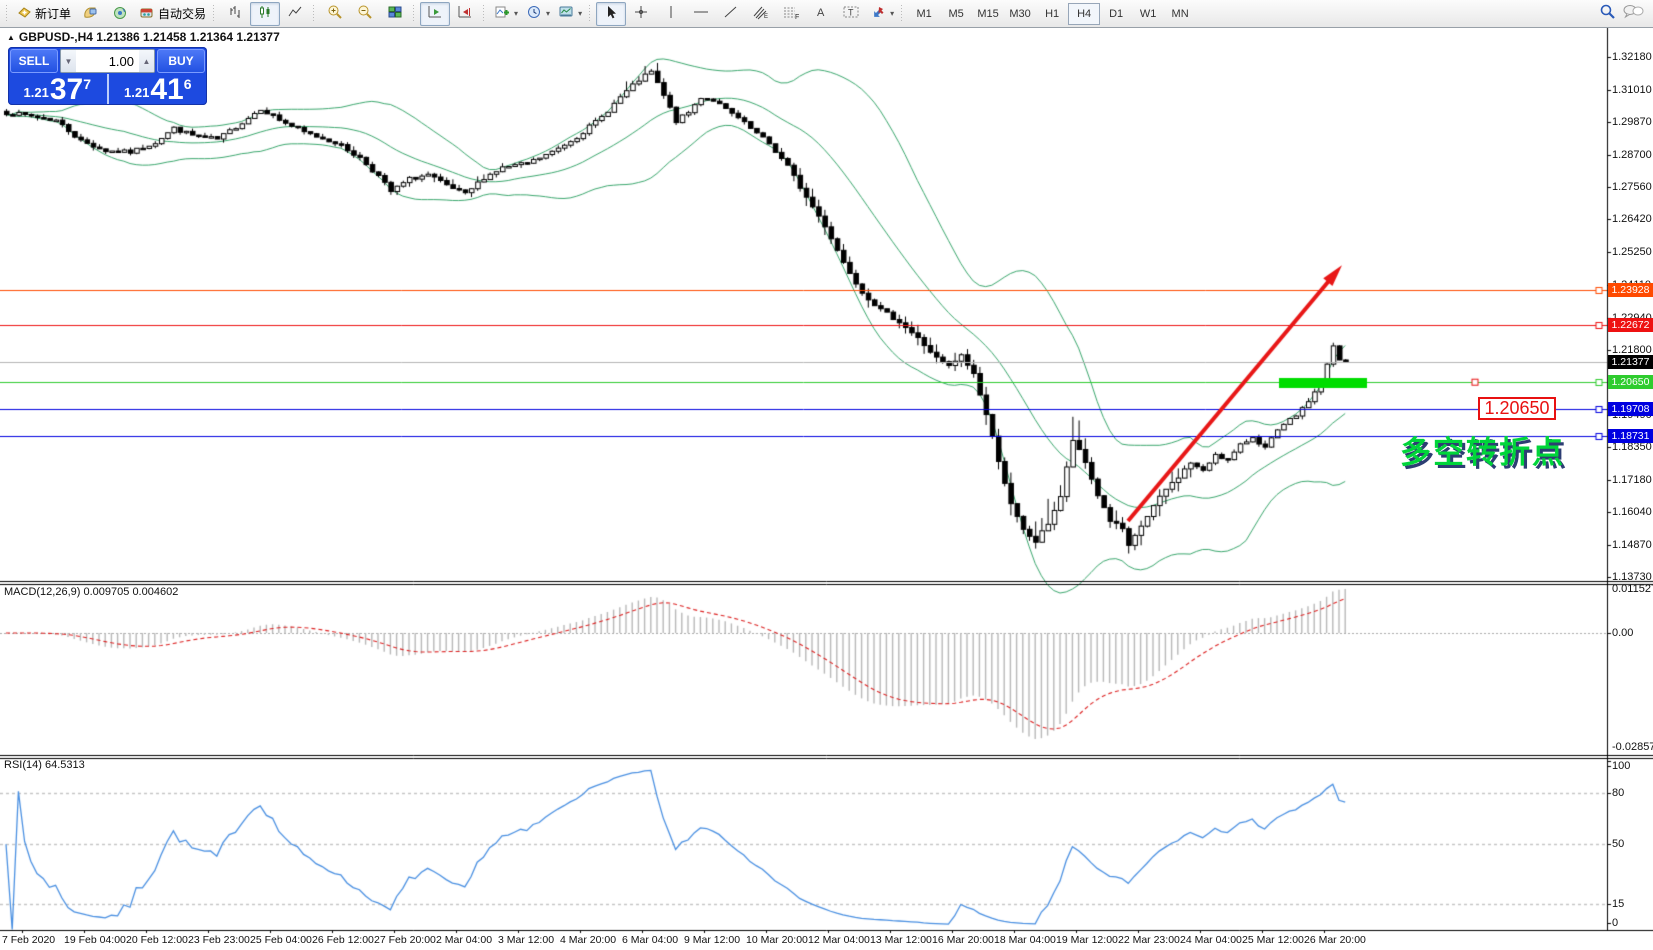 The image size is (1653, 950). I want to click on timeframe-w1-button: W1, so click(1148, 13).